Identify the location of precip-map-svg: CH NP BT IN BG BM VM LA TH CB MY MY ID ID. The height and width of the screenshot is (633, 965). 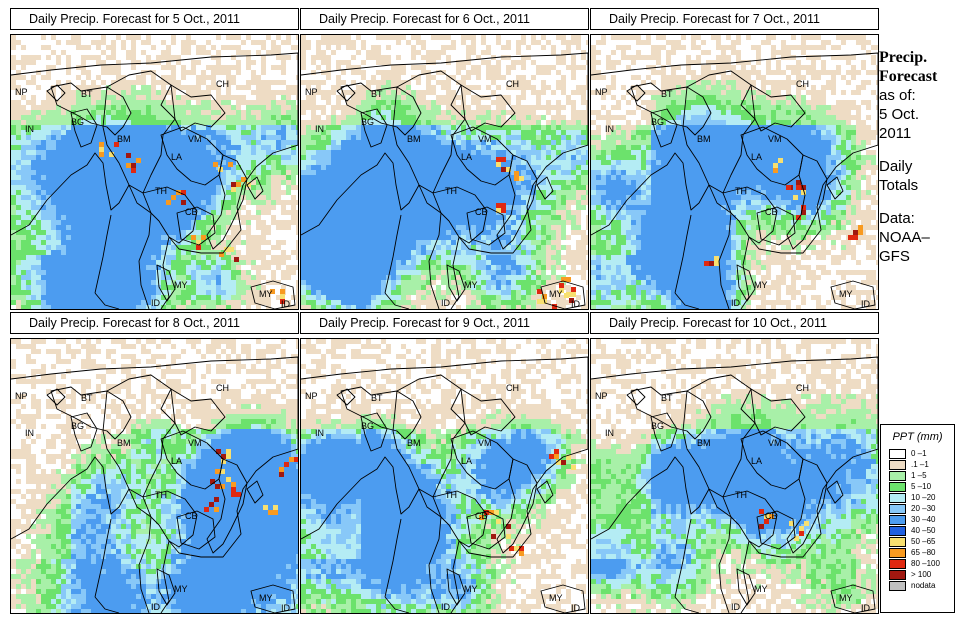
(154, 172).